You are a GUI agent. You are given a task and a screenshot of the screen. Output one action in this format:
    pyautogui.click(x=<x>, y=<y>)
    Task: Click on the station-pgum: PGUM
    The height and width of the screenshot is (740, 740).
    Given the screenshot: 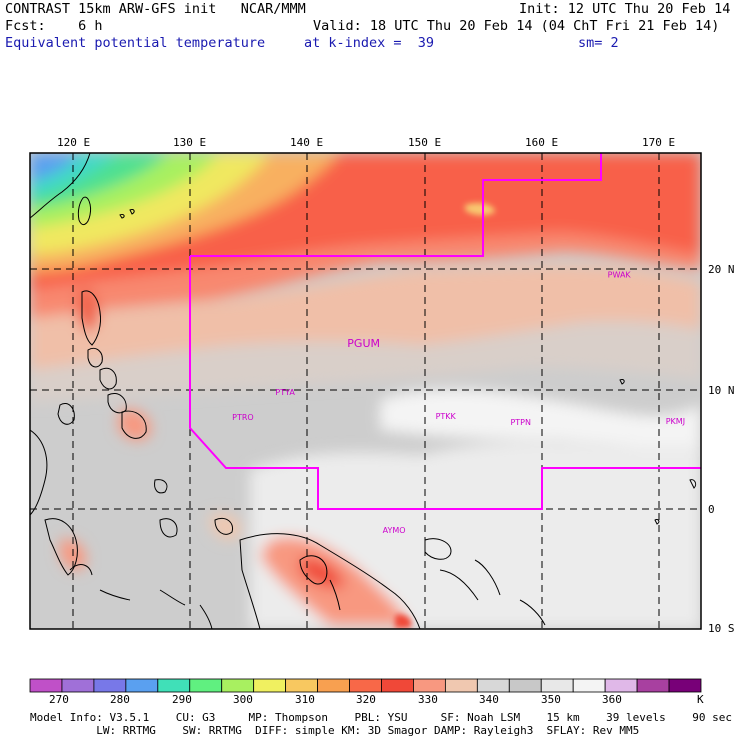 What is the action you would take?
    pyautogui.click(x=363, y=343)
    